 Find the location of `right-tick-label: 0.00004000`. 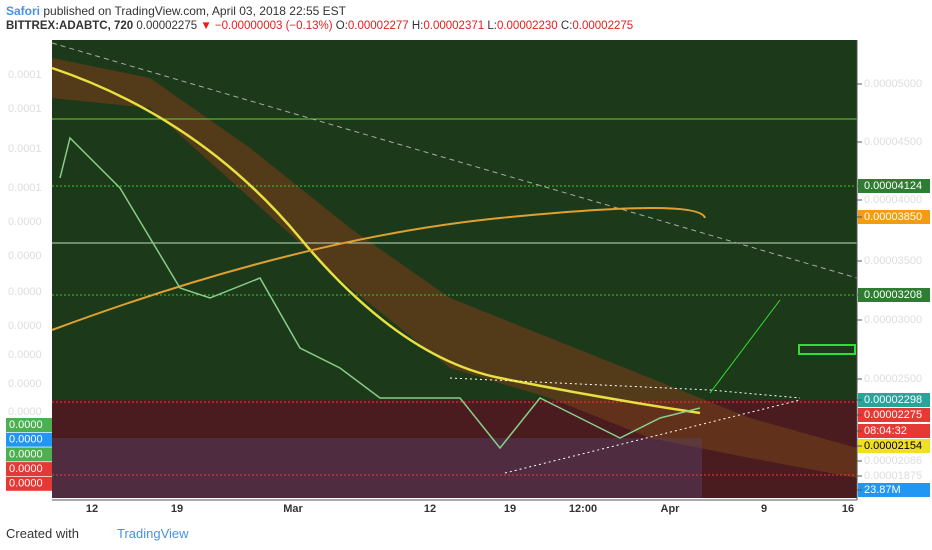

right-tick-label: 0.00004000 is located at coordinates (893, 200).